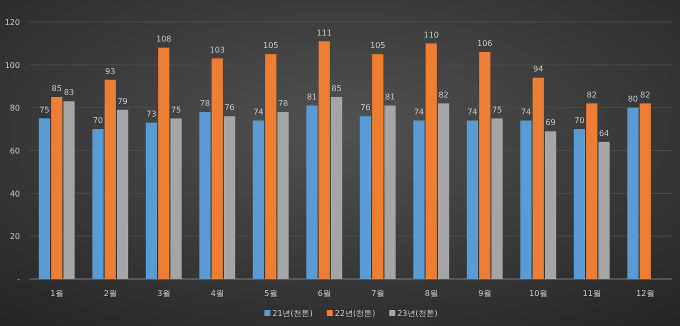 This screenshot has height=326, width=680. Describe the element at coordinates (633, 99) in the screenshot. I see `data-label: 80` at that location.